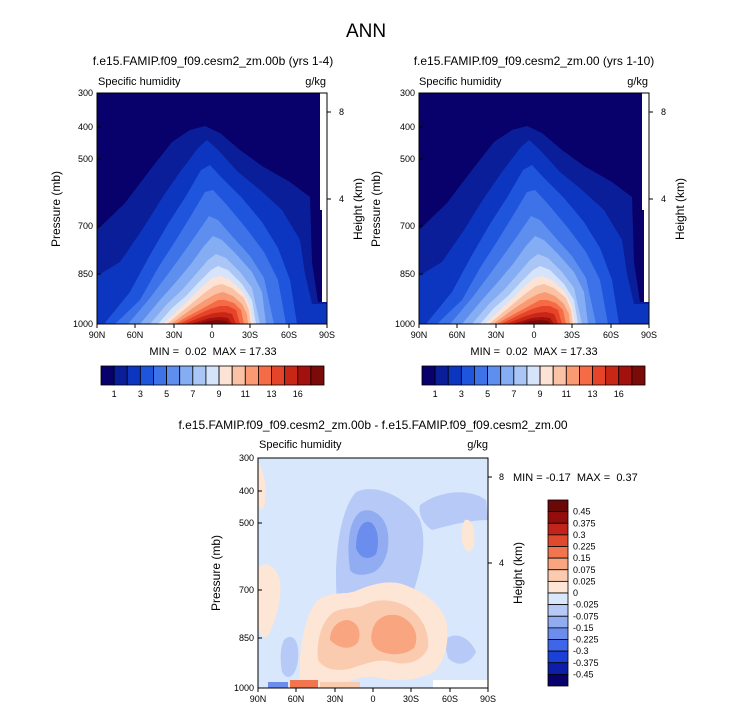 Image resolution: width=733 pixels, height=712 pixels. I want to click on colorbar-label: 13, so click(272, 394).